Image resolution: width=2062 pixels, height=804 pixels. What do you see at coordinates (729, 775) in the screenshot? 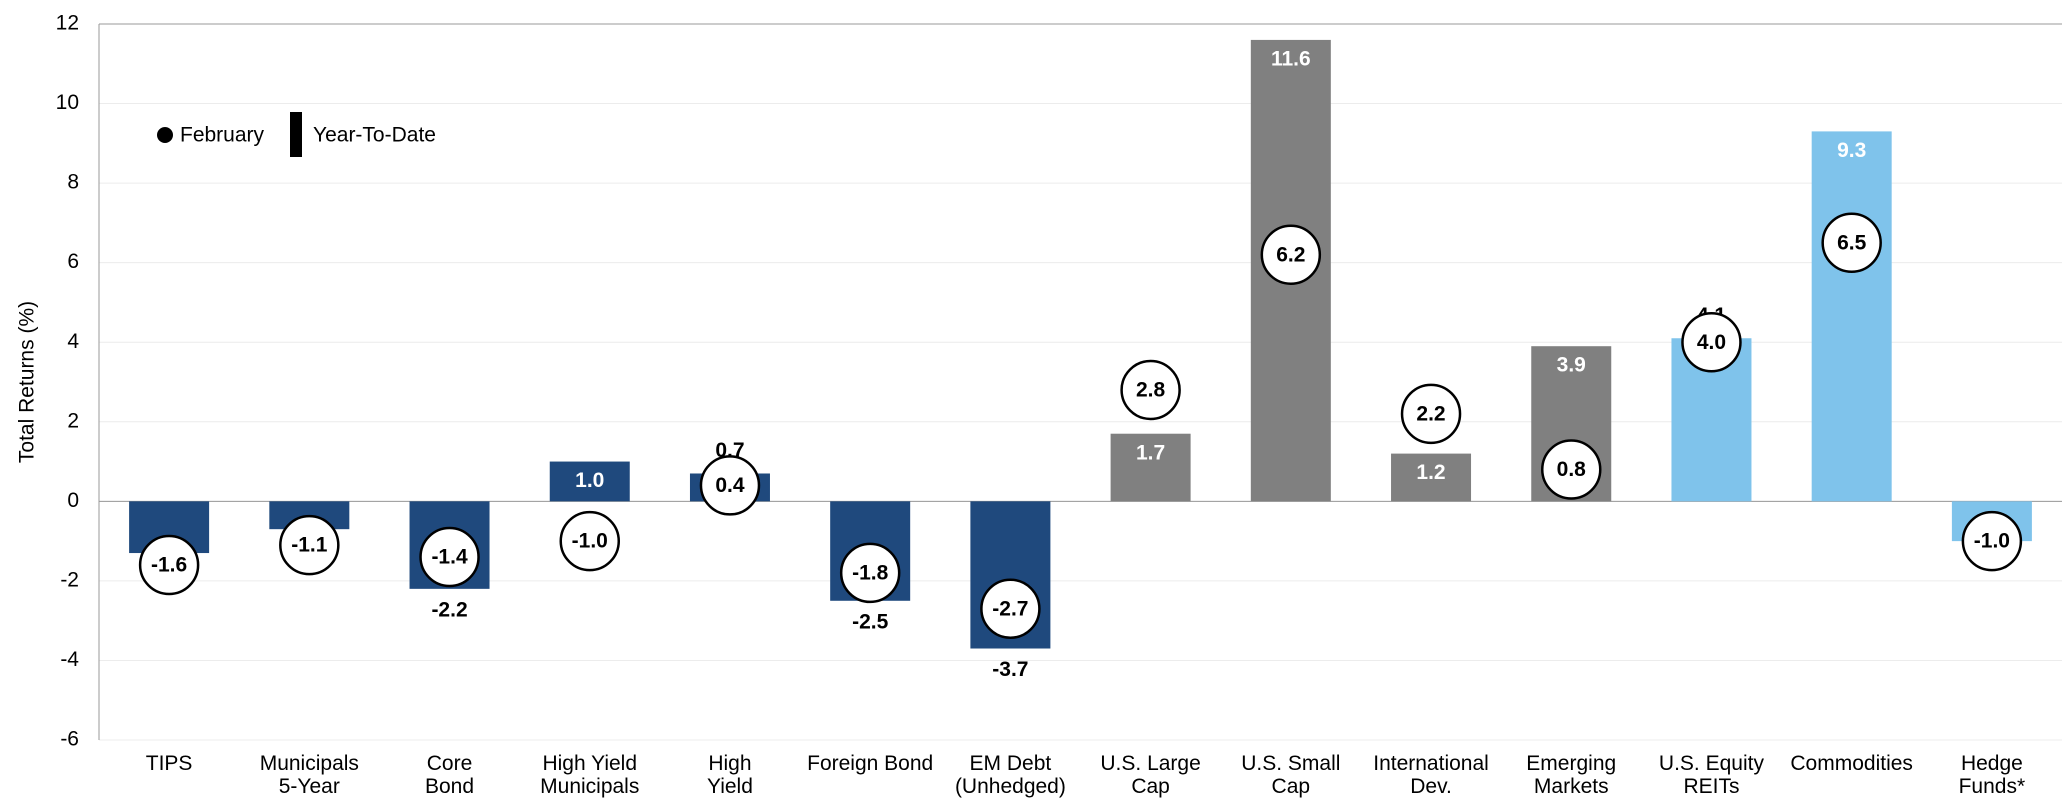
I see `x-tick-label: High Yield` at bounding box center [729, 775].